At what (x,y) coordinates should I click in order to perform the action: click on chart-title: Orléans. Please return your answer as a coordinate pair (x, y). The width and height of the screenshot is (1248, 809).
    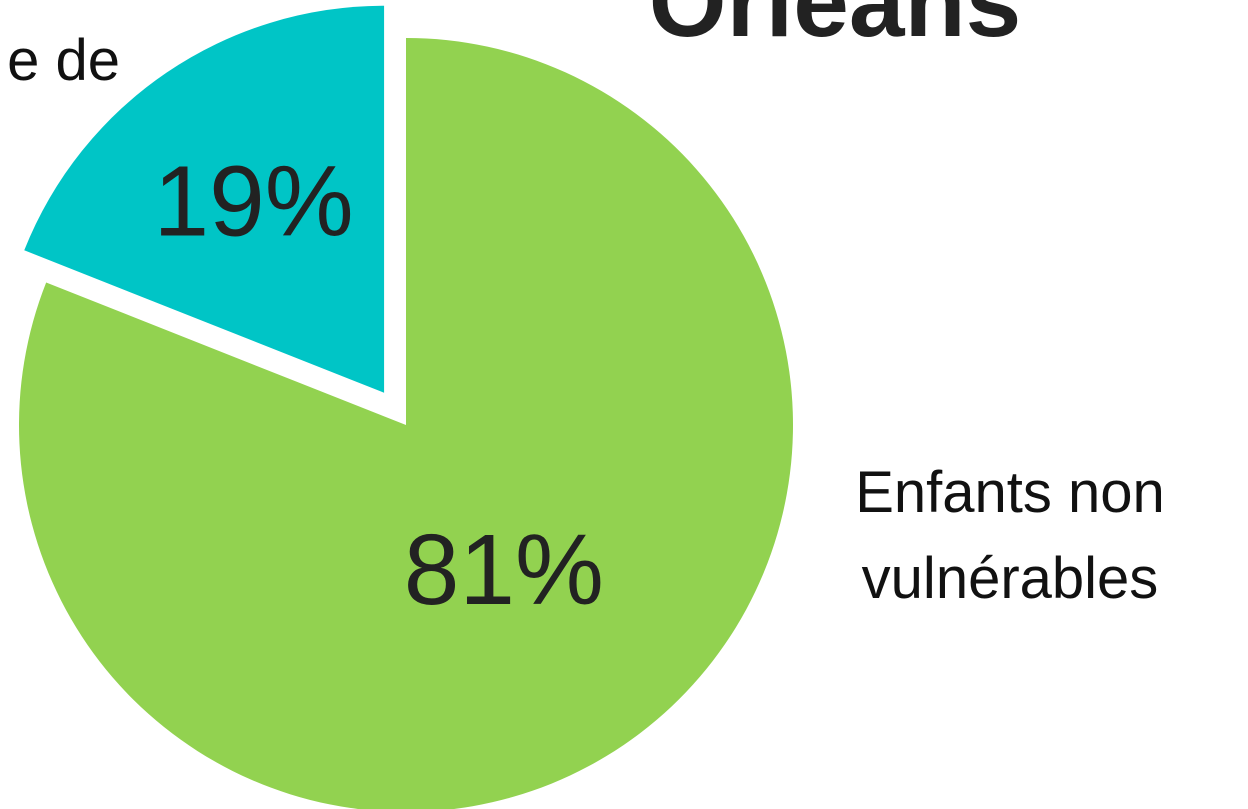
    Looking at the image, I should click on (835, 29).